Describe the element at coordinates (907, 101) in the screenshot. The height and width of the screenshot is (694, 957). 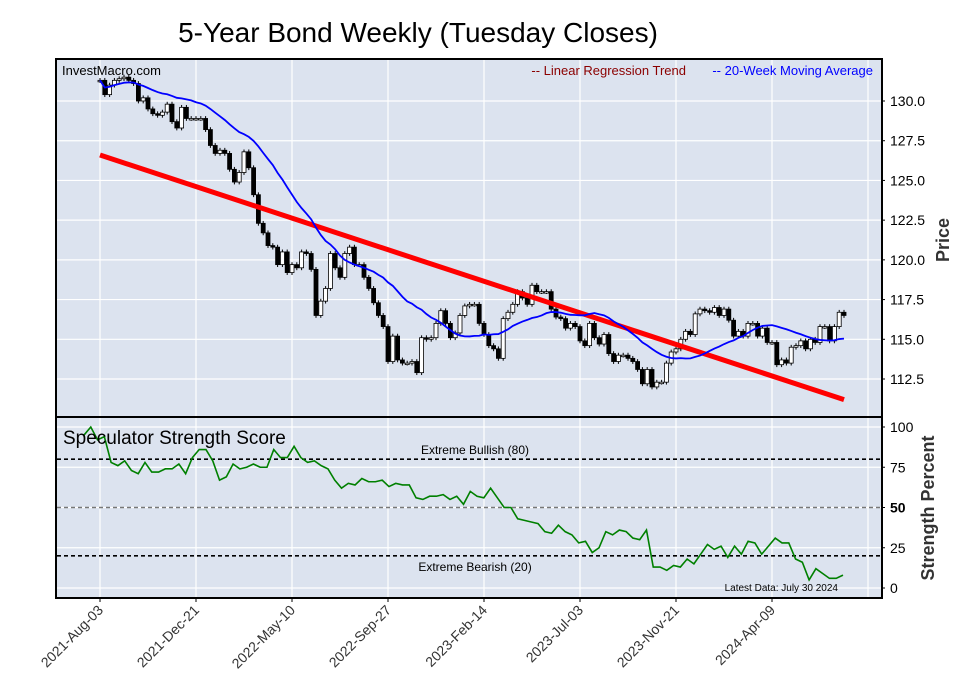
I see `price-tick-label: 130.0` at that location.